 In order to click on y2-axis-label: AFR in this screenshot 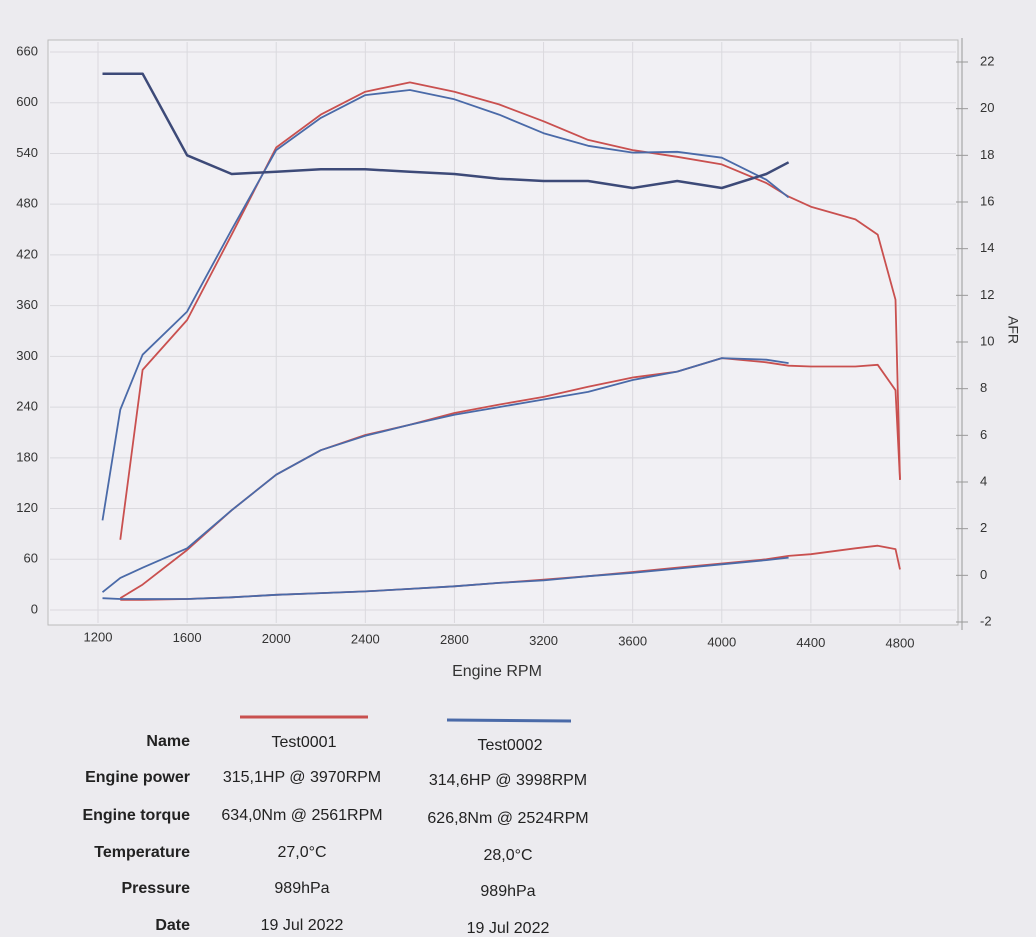, I will do `click(1013, 330)`.